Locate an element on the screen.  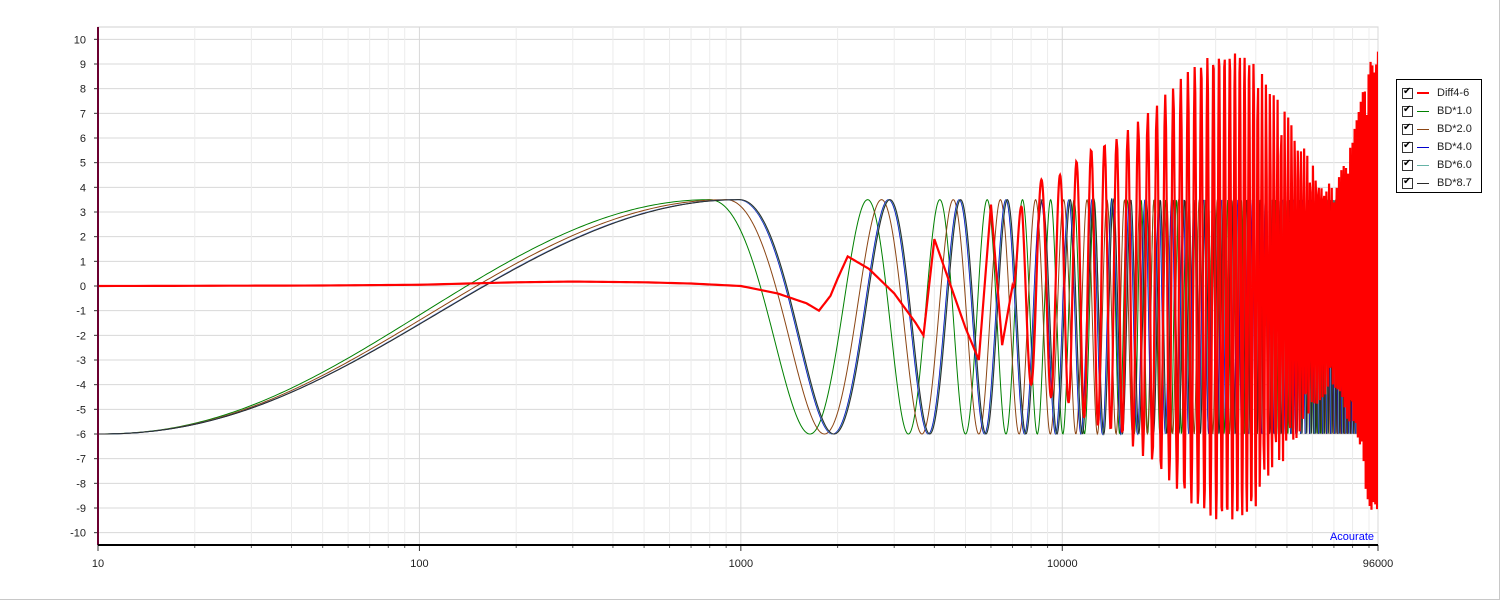
x-tick-label: 10 is located at coordinates (98, 564).